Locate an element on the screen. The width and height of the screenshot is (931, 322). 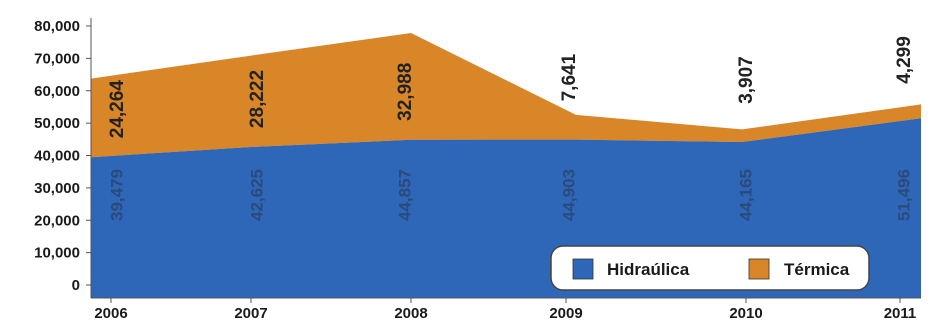
legend-label-termica: Térmica is located at coordinates (817, 269).